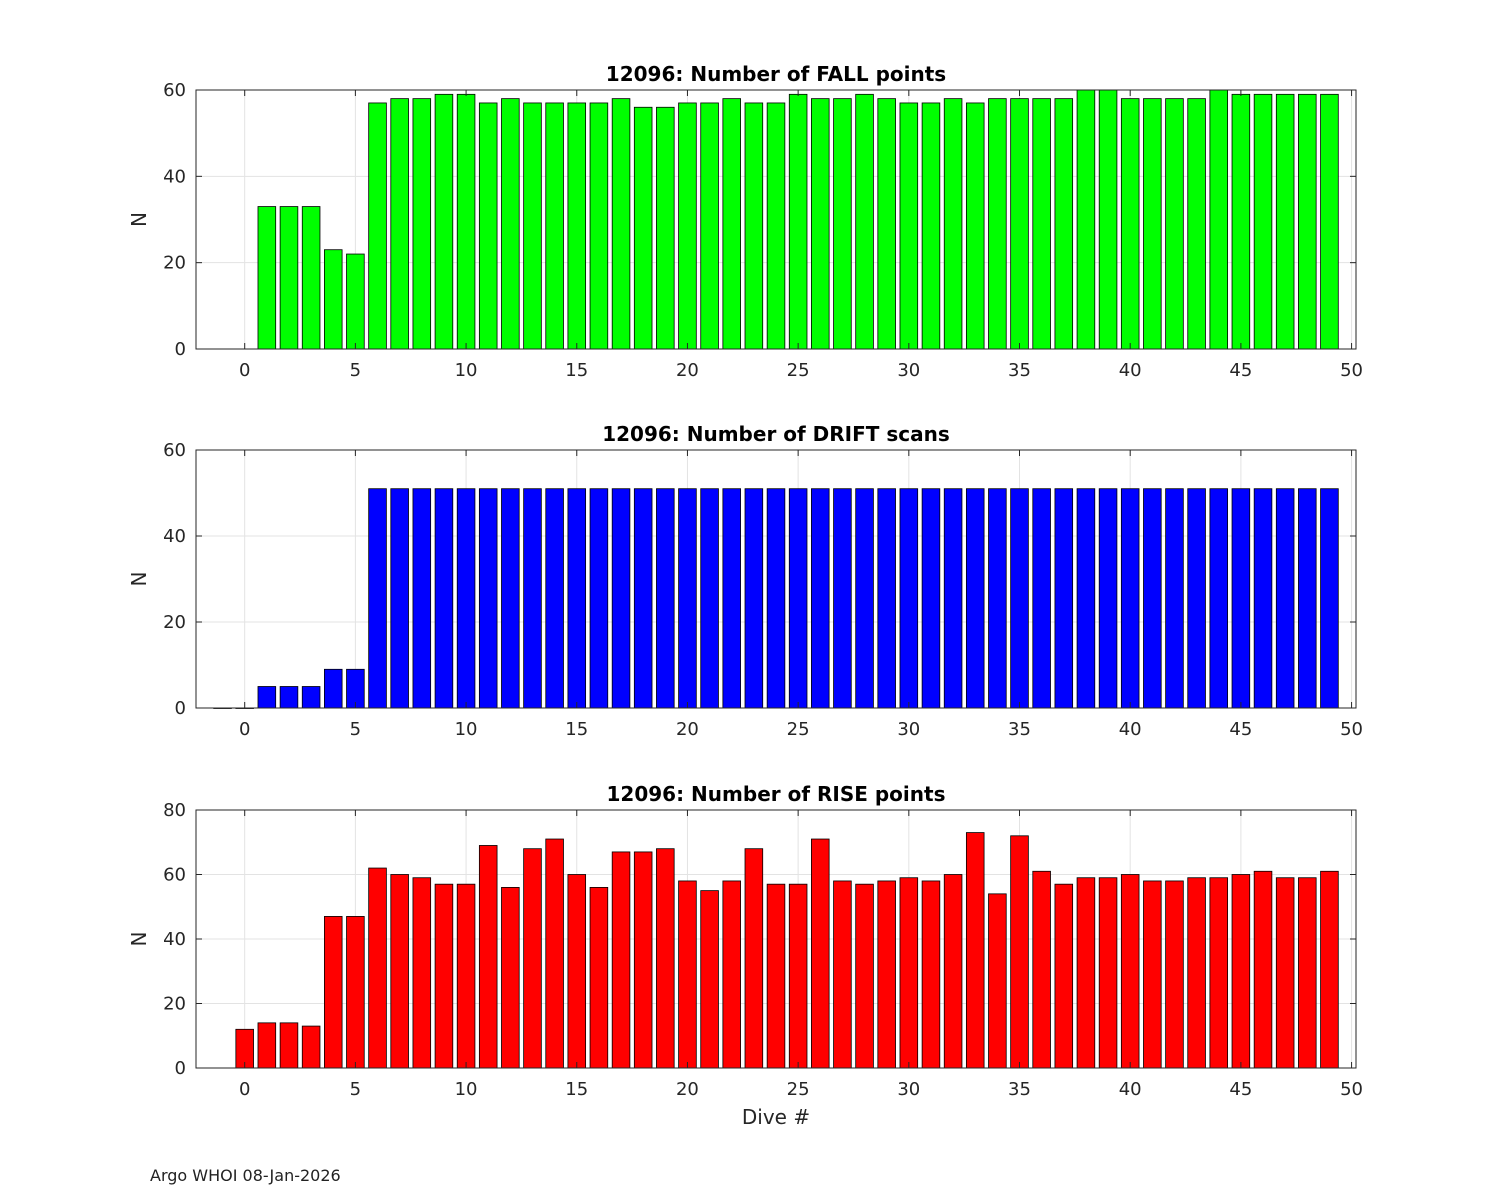 The image size is (1500, 1200). I want to click on chart-title: 12096: Number of RISE points, so click(776, 794).